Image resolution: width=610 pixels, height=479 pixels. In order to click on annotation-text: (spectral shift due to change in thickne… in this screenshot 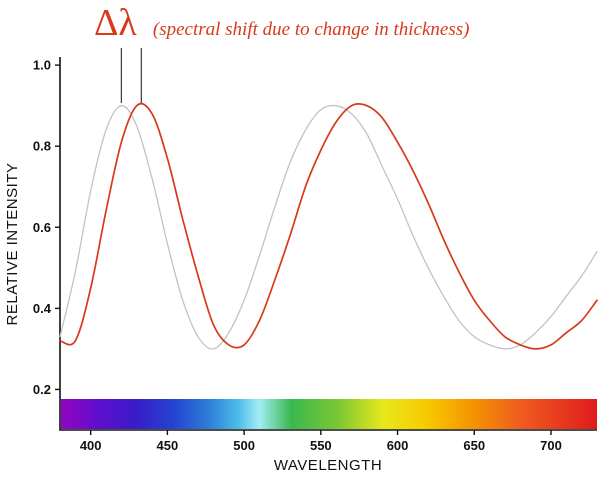, I will do `click(311, 29)`.